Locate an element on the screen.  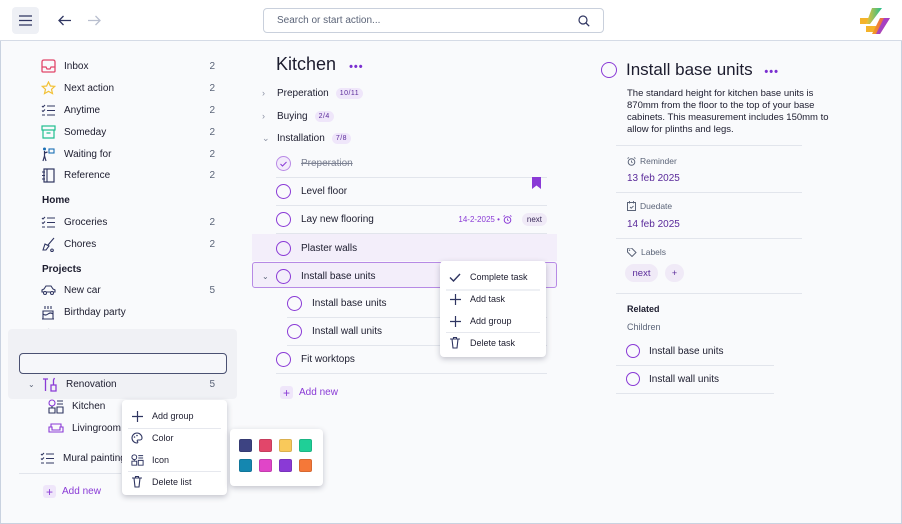
alarm-clock-icon is located at coordinates (631, 161).